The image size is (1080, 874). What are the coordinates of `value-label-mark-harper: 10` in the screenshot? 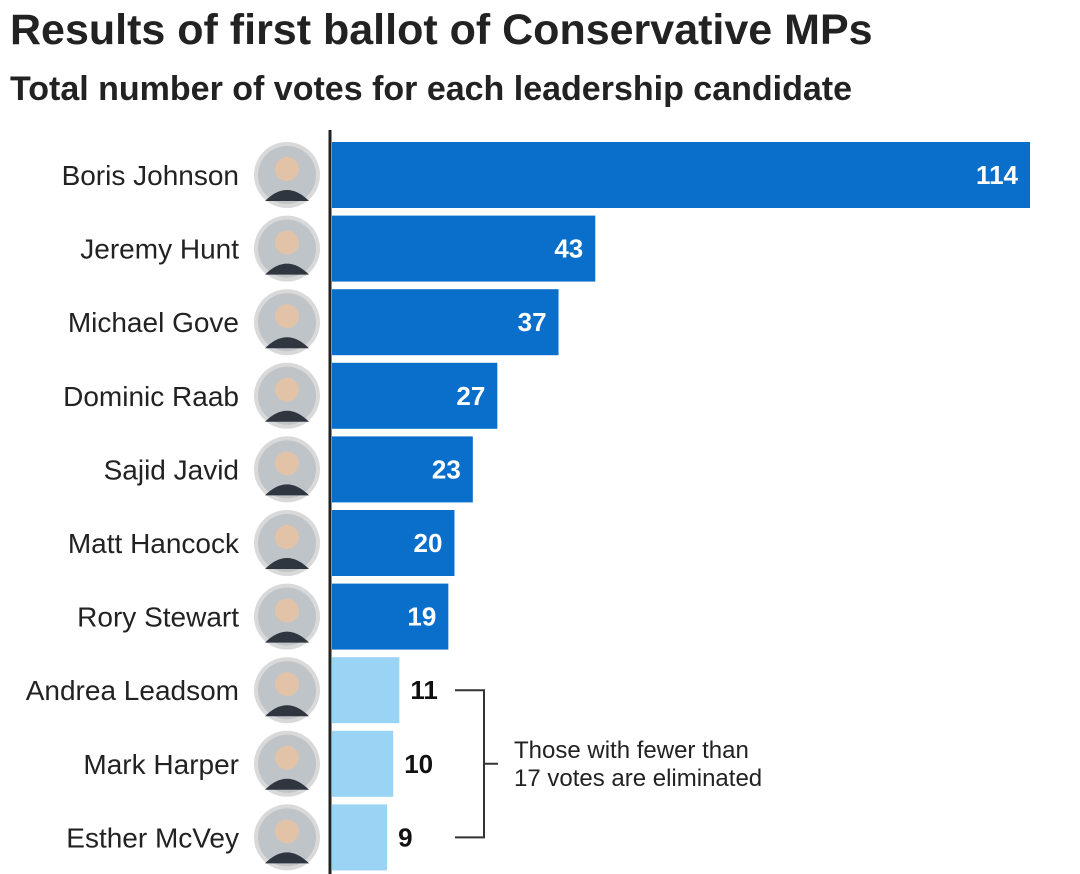 It's located at (418, 764).